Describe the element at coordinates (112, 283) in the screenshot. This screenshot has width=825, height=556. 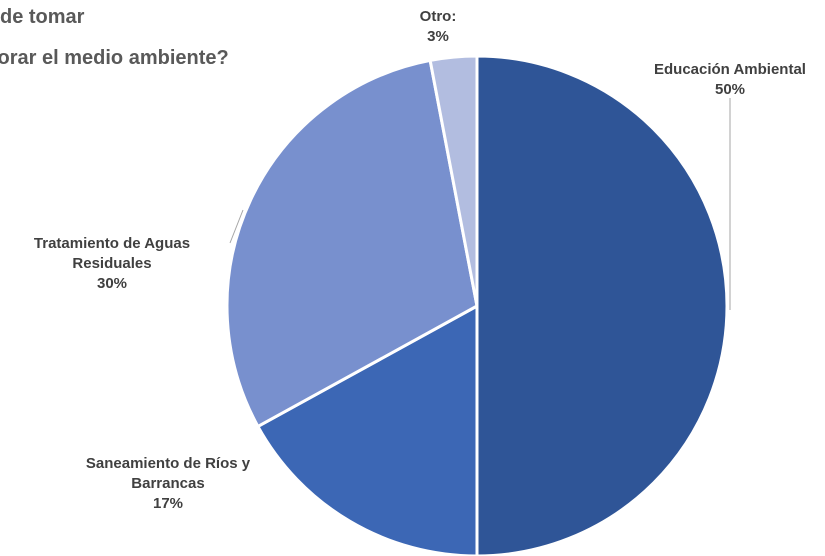
I see `slice-value-tratamiento-aguas: 30%` at that location.